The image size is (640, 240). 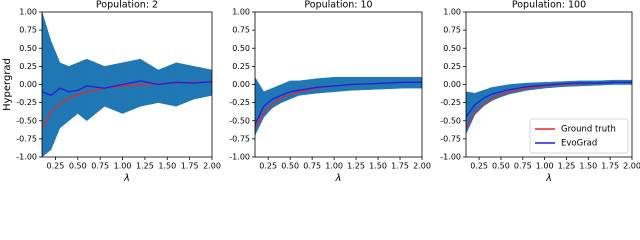 I want to click on panel-title: Population: 2, so click(x=127, y=5).